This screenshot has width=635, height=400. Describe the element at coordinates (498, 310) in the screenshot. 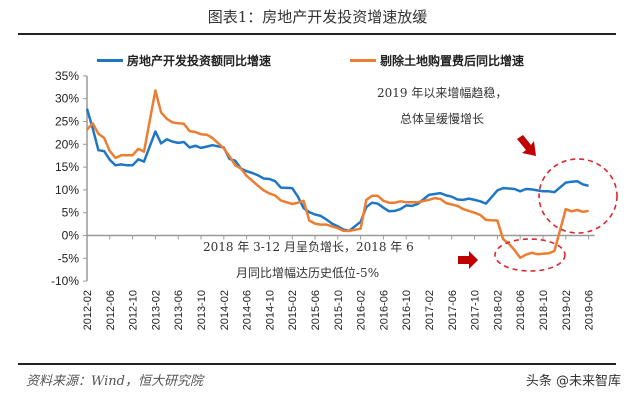

I see `x-tick-label: 2018-02` at that location.